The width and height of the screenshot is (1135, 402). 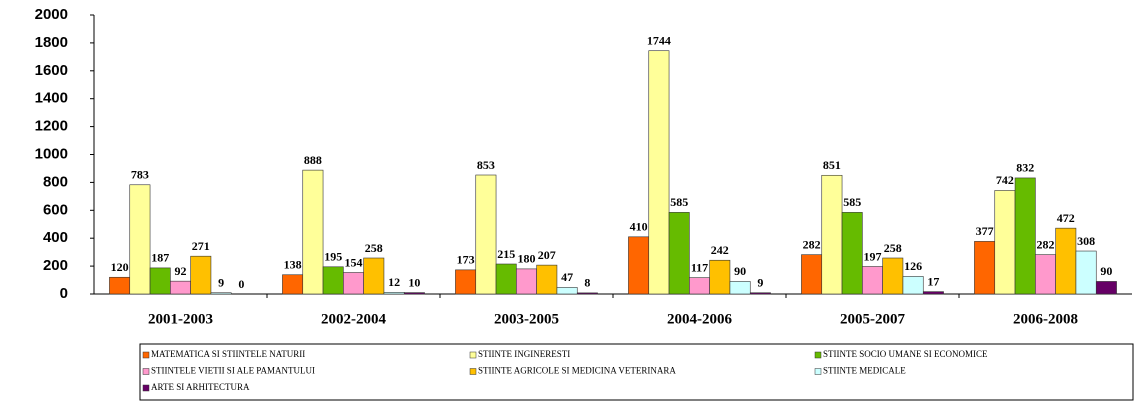 What do you see at coordinates (864, 371) in the screenshot?
I see `legend-label: STIINTE MEDICALE` at bounding box center [864, 371].